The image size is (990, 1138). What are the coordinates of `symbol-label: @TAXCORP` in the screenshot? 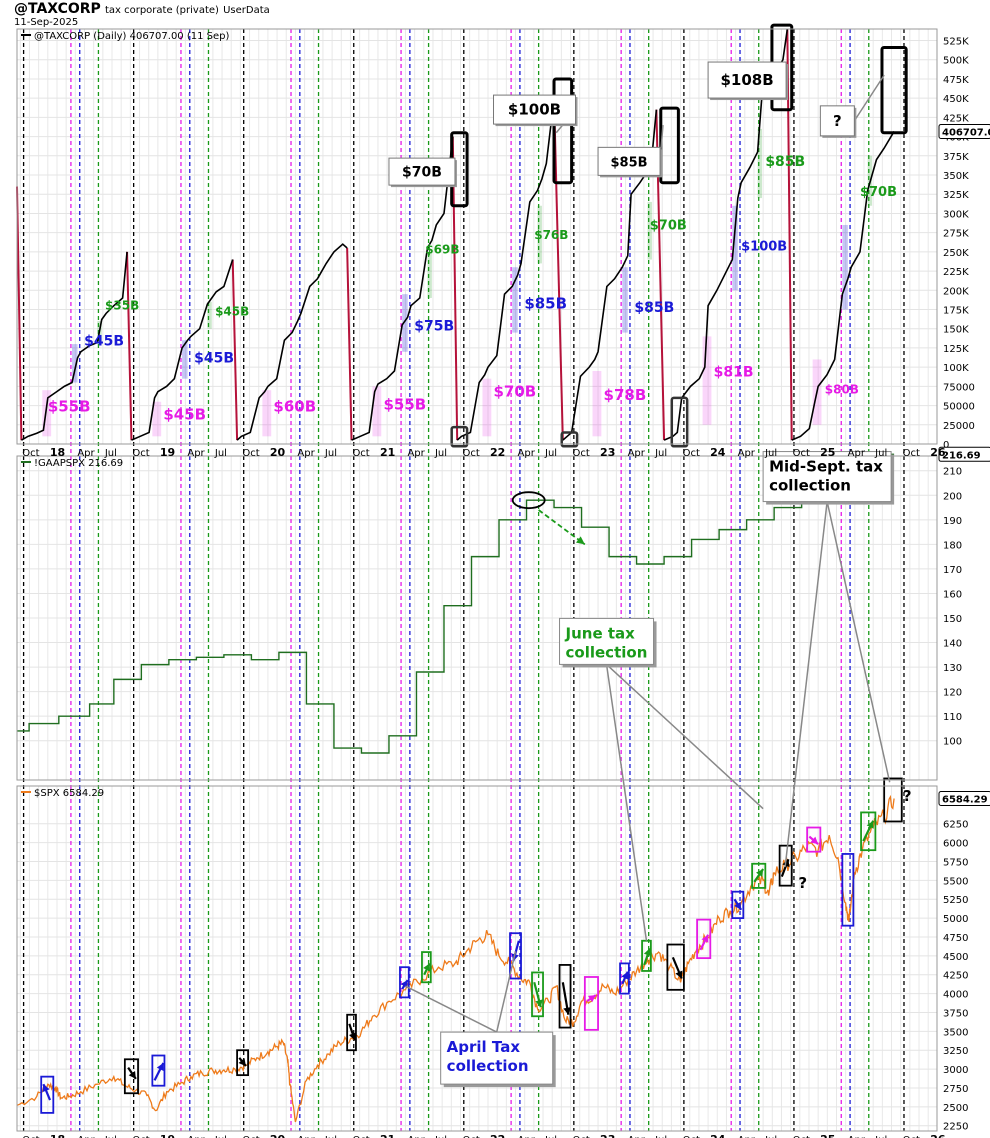 It's located at (57, 9).